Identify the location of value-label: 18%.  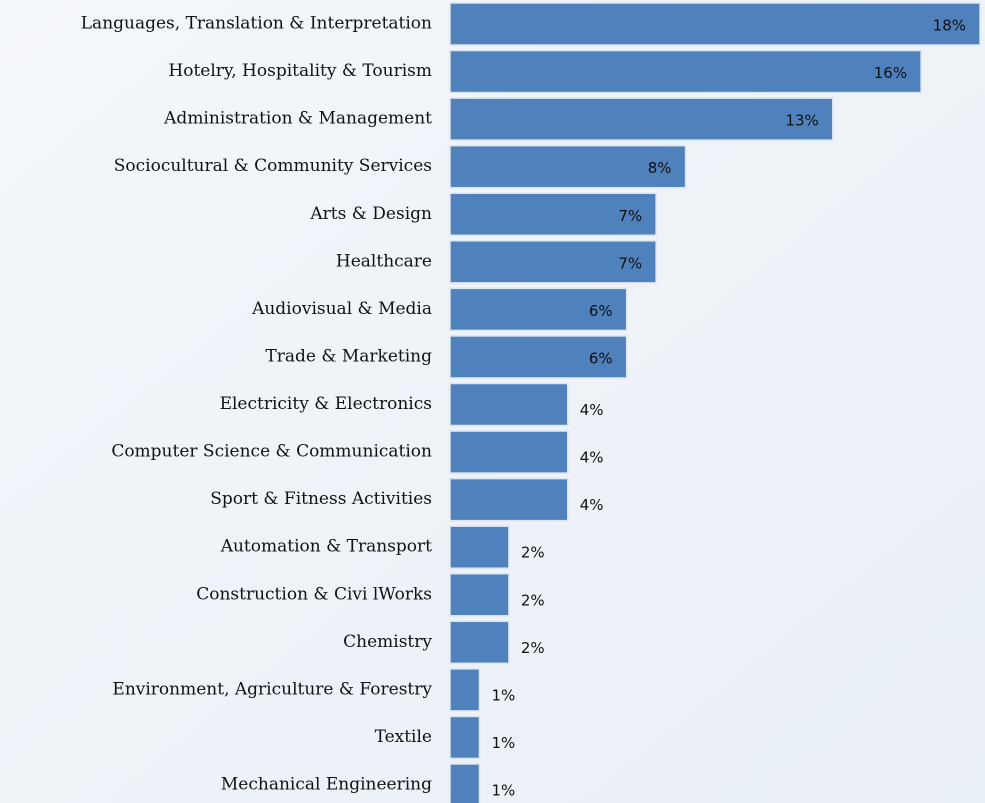
(949, 26).